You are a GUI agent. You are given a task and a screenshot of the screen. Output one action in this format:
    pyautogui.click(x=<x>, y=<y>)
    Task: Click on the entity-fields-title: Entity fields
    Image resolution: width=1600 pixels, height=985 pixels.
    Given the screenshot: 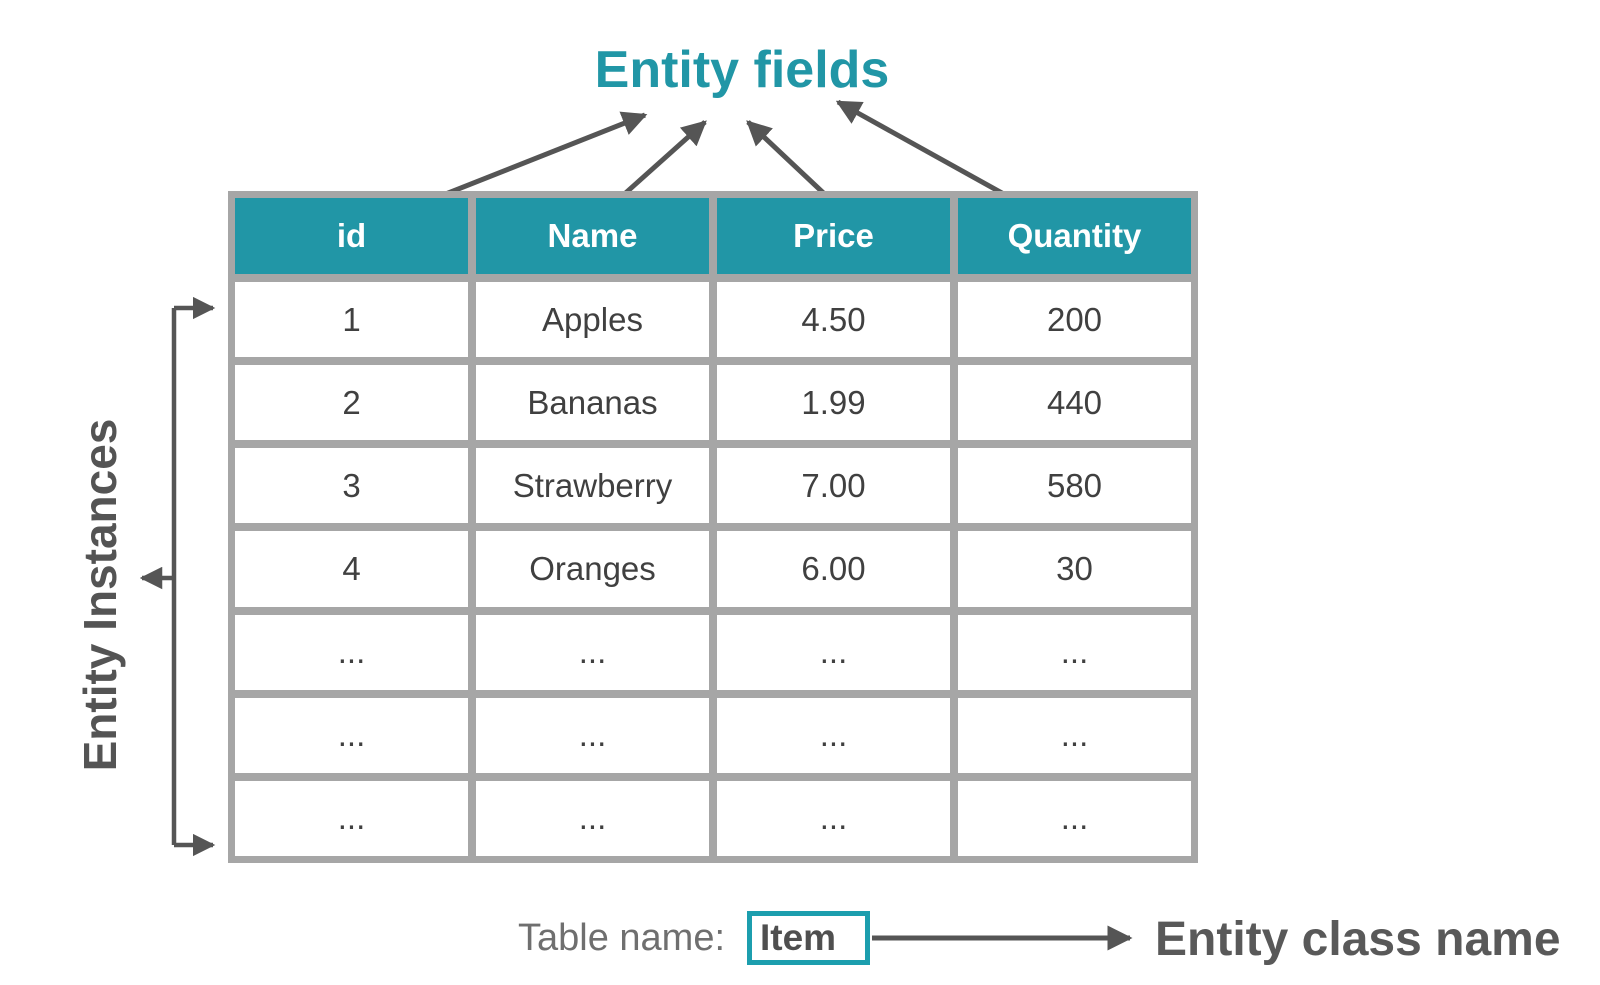 What is the action you would take?
    pyautogui.click(x=742, y=70)
    